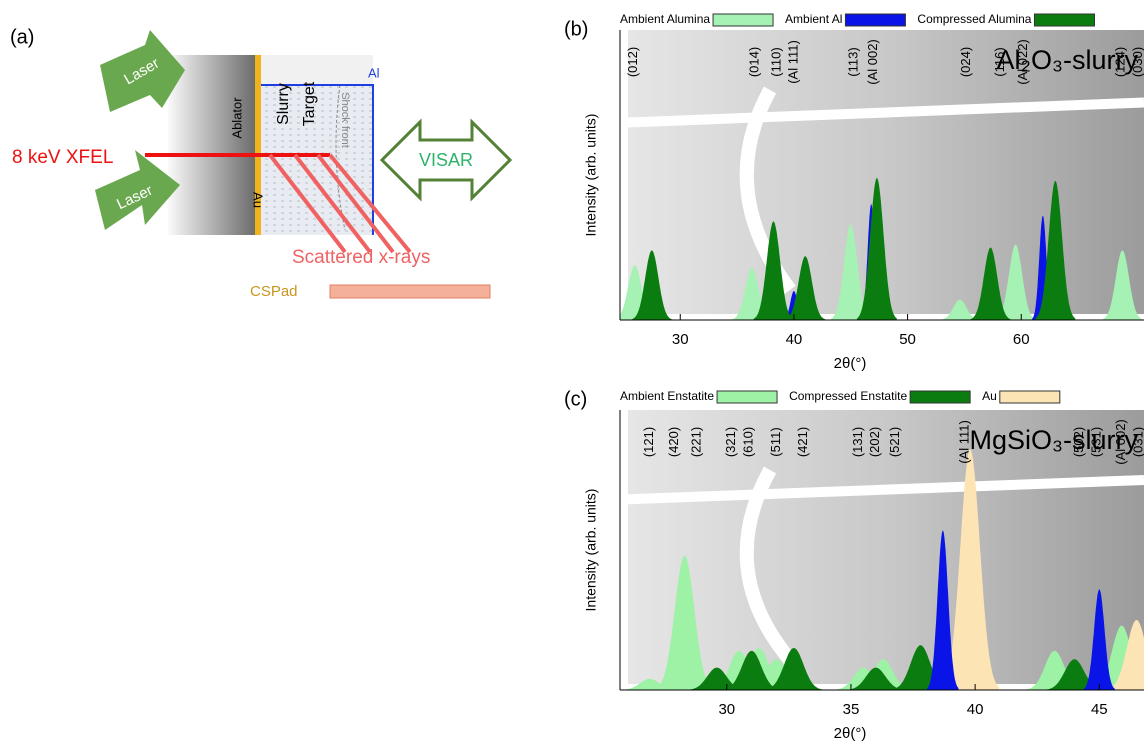 The height and width of the screenshot is (749, 1144). Describe the element at coordinates (853, 61) in the screenshot. I see `peak-label: (113)` at that location.